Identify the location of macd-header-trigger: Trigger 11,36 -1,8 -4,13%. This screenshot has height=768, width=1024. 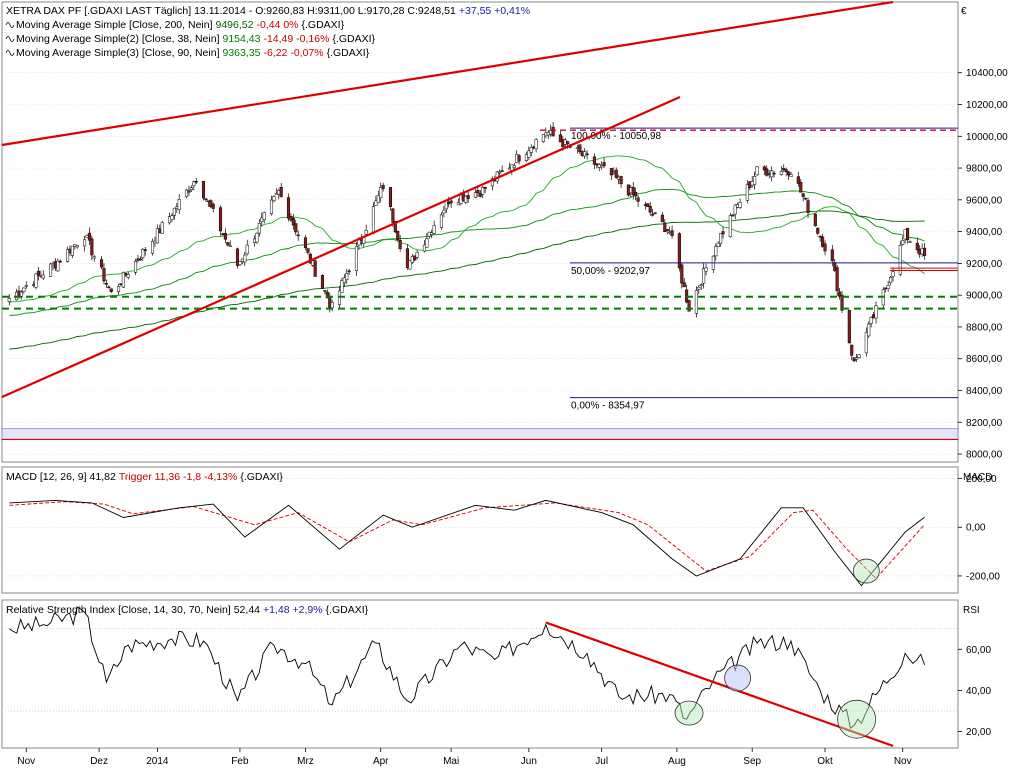
(178, 477).